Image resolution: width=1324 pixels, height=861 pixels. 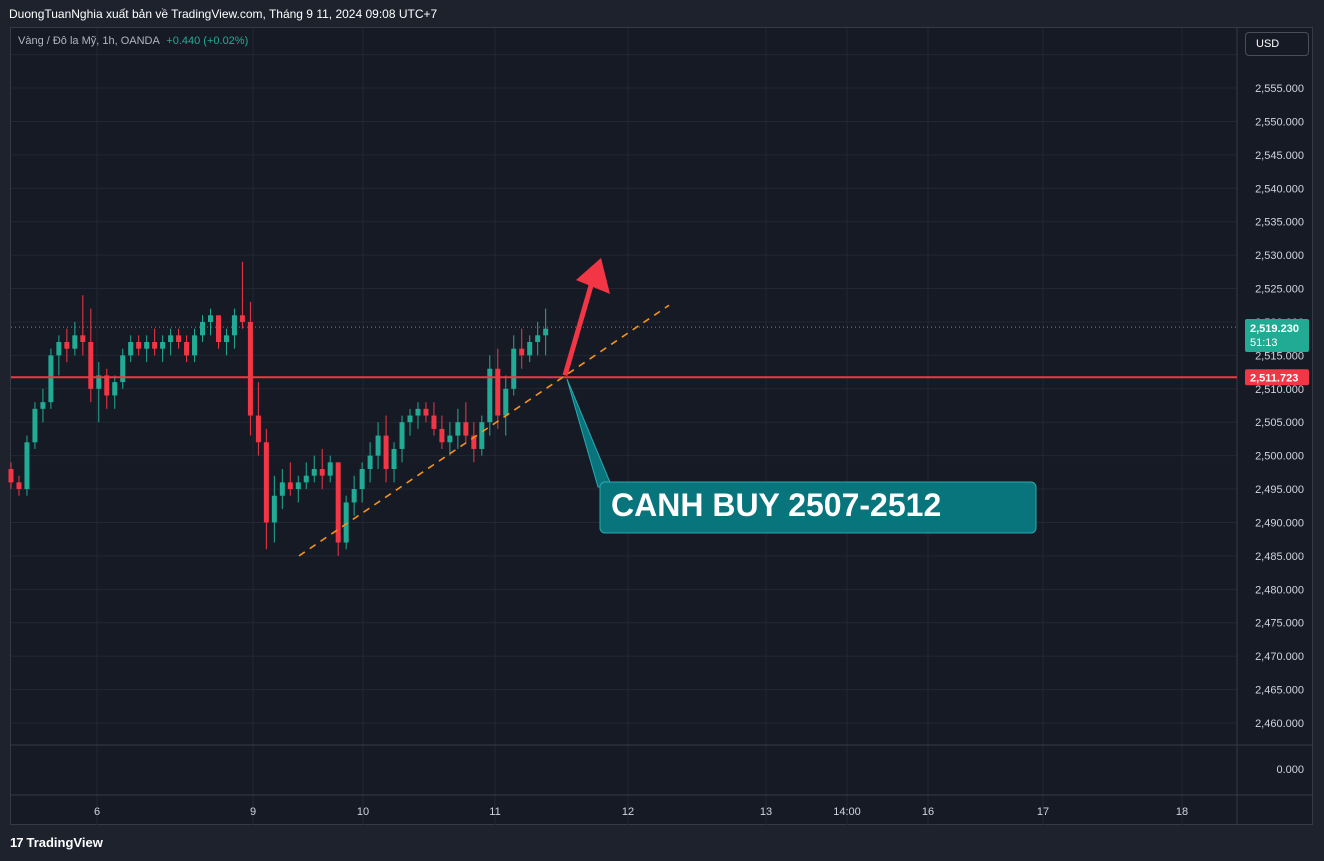 I want to click on price-tick-label: 2,475.000, so click(x=1279, y=624).